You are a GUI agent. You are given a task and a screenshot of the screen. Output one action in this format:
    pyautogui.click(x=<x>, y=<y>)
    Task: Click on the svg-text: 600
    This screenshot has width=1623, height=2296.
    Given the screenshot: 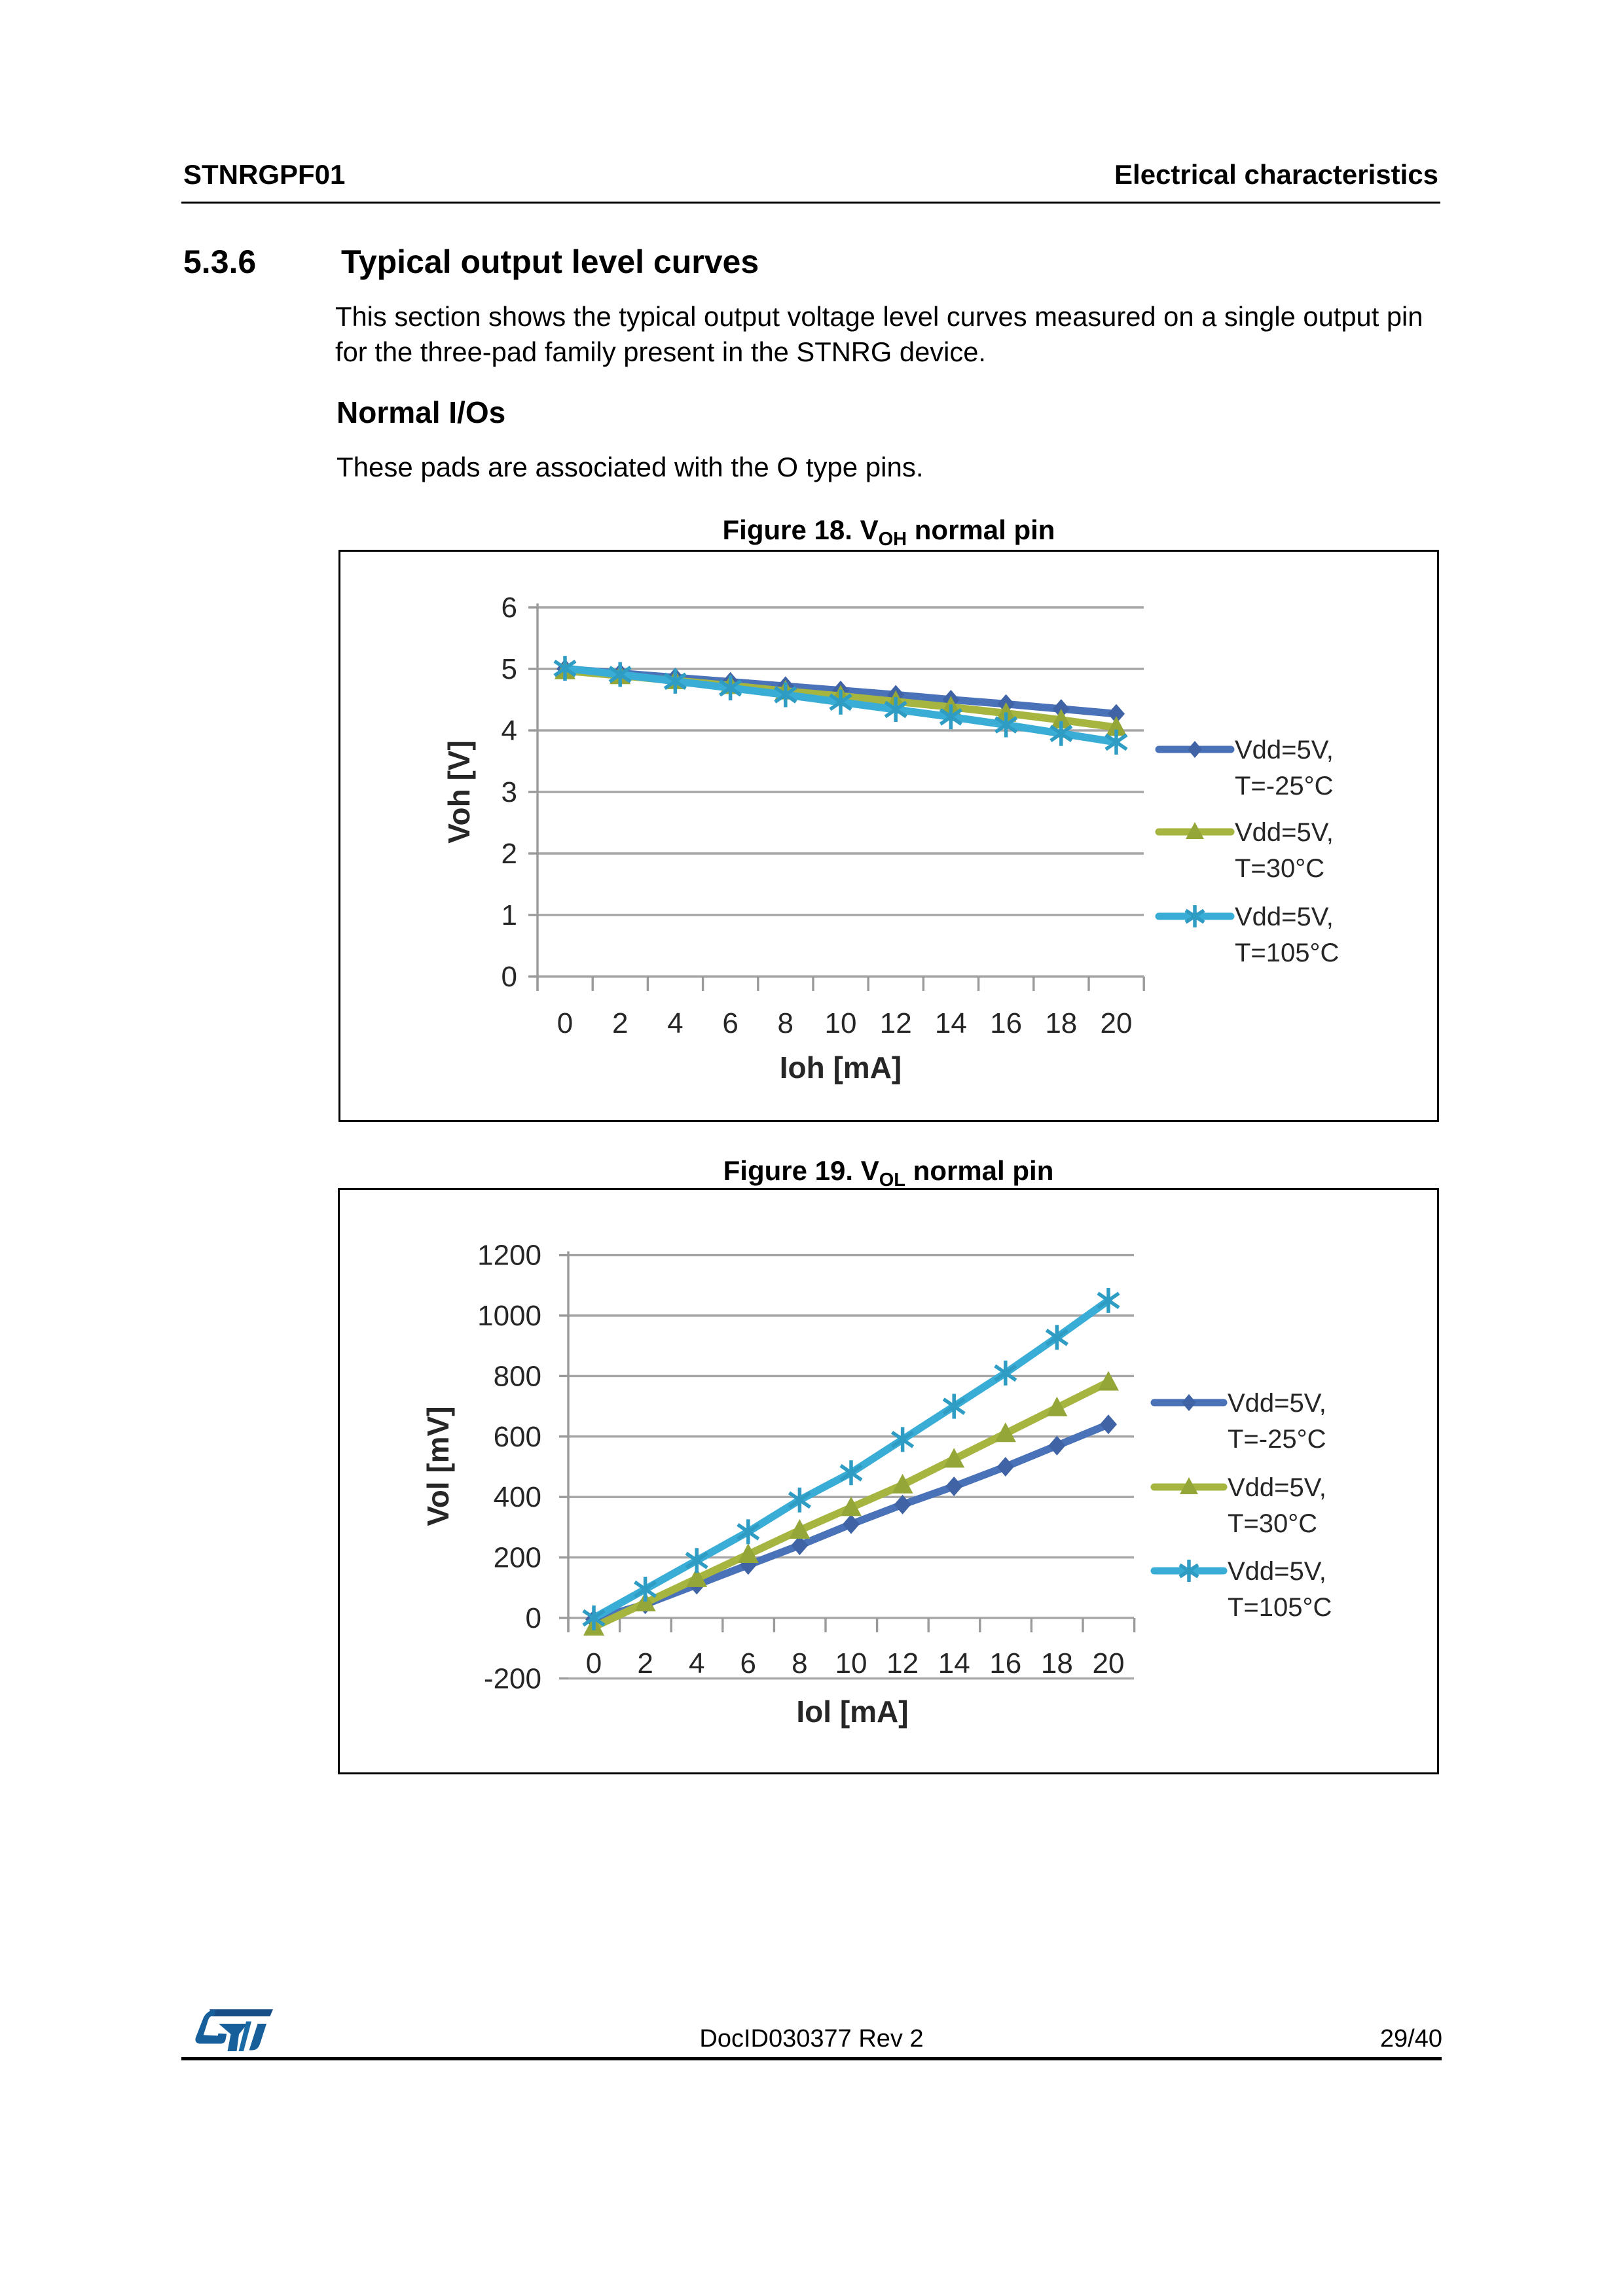 What is the action you would take?
    pyautogui.click(x=517, y=1437)
    